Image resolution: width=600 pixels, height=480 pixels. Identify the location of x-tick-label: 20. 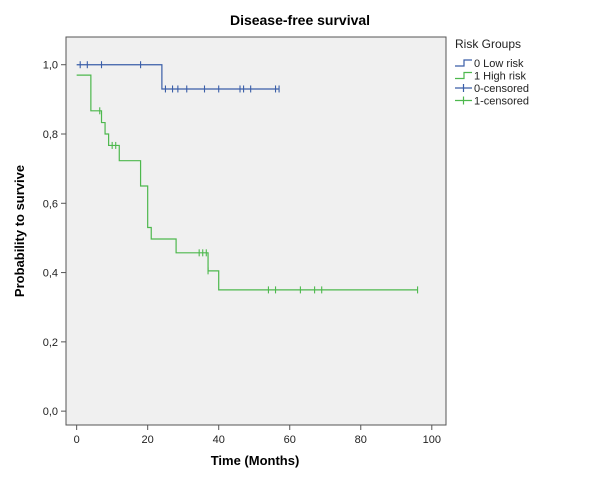
(148, 440).